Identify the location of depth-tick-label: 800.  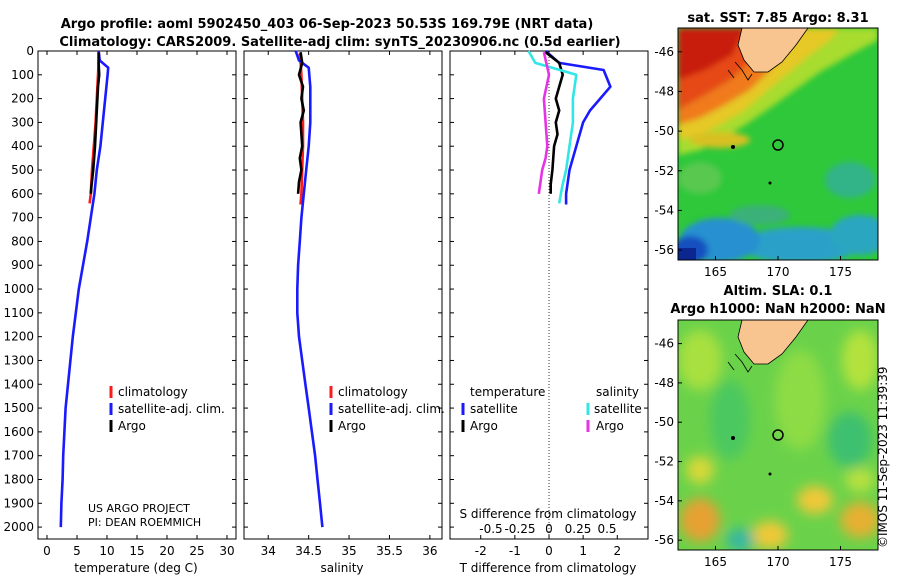
(22, 241).